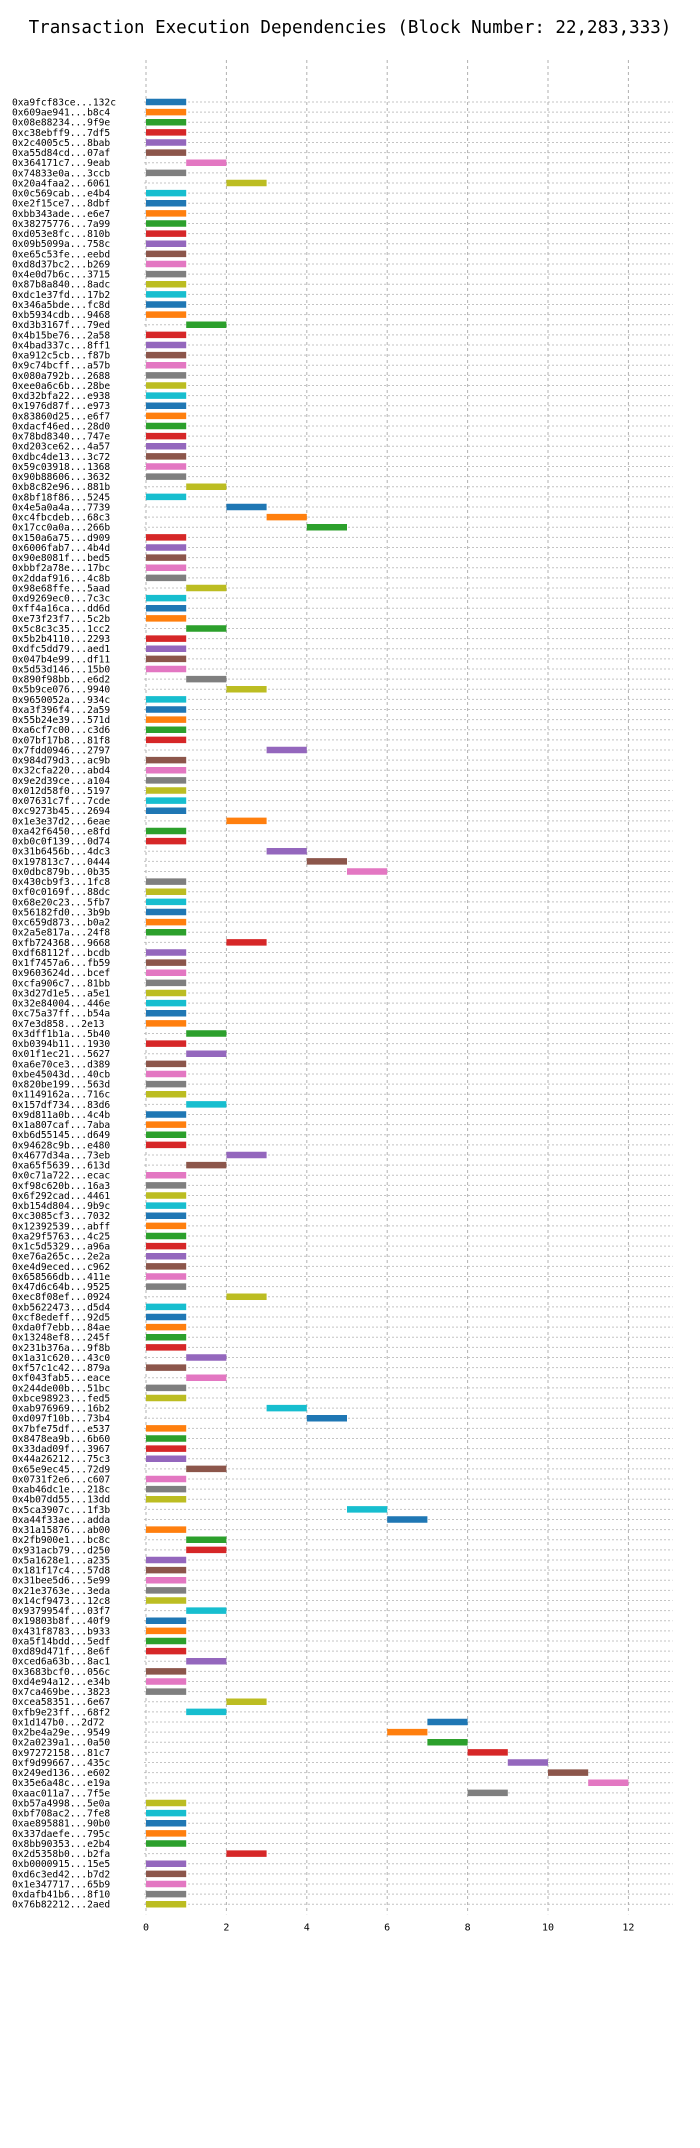 This screenshot has height=2148, width=700. Describe the element at coordinates (61, 761) in the screenshot. I see `transaction-label: 0x984d79d3...ac9b` at that location.